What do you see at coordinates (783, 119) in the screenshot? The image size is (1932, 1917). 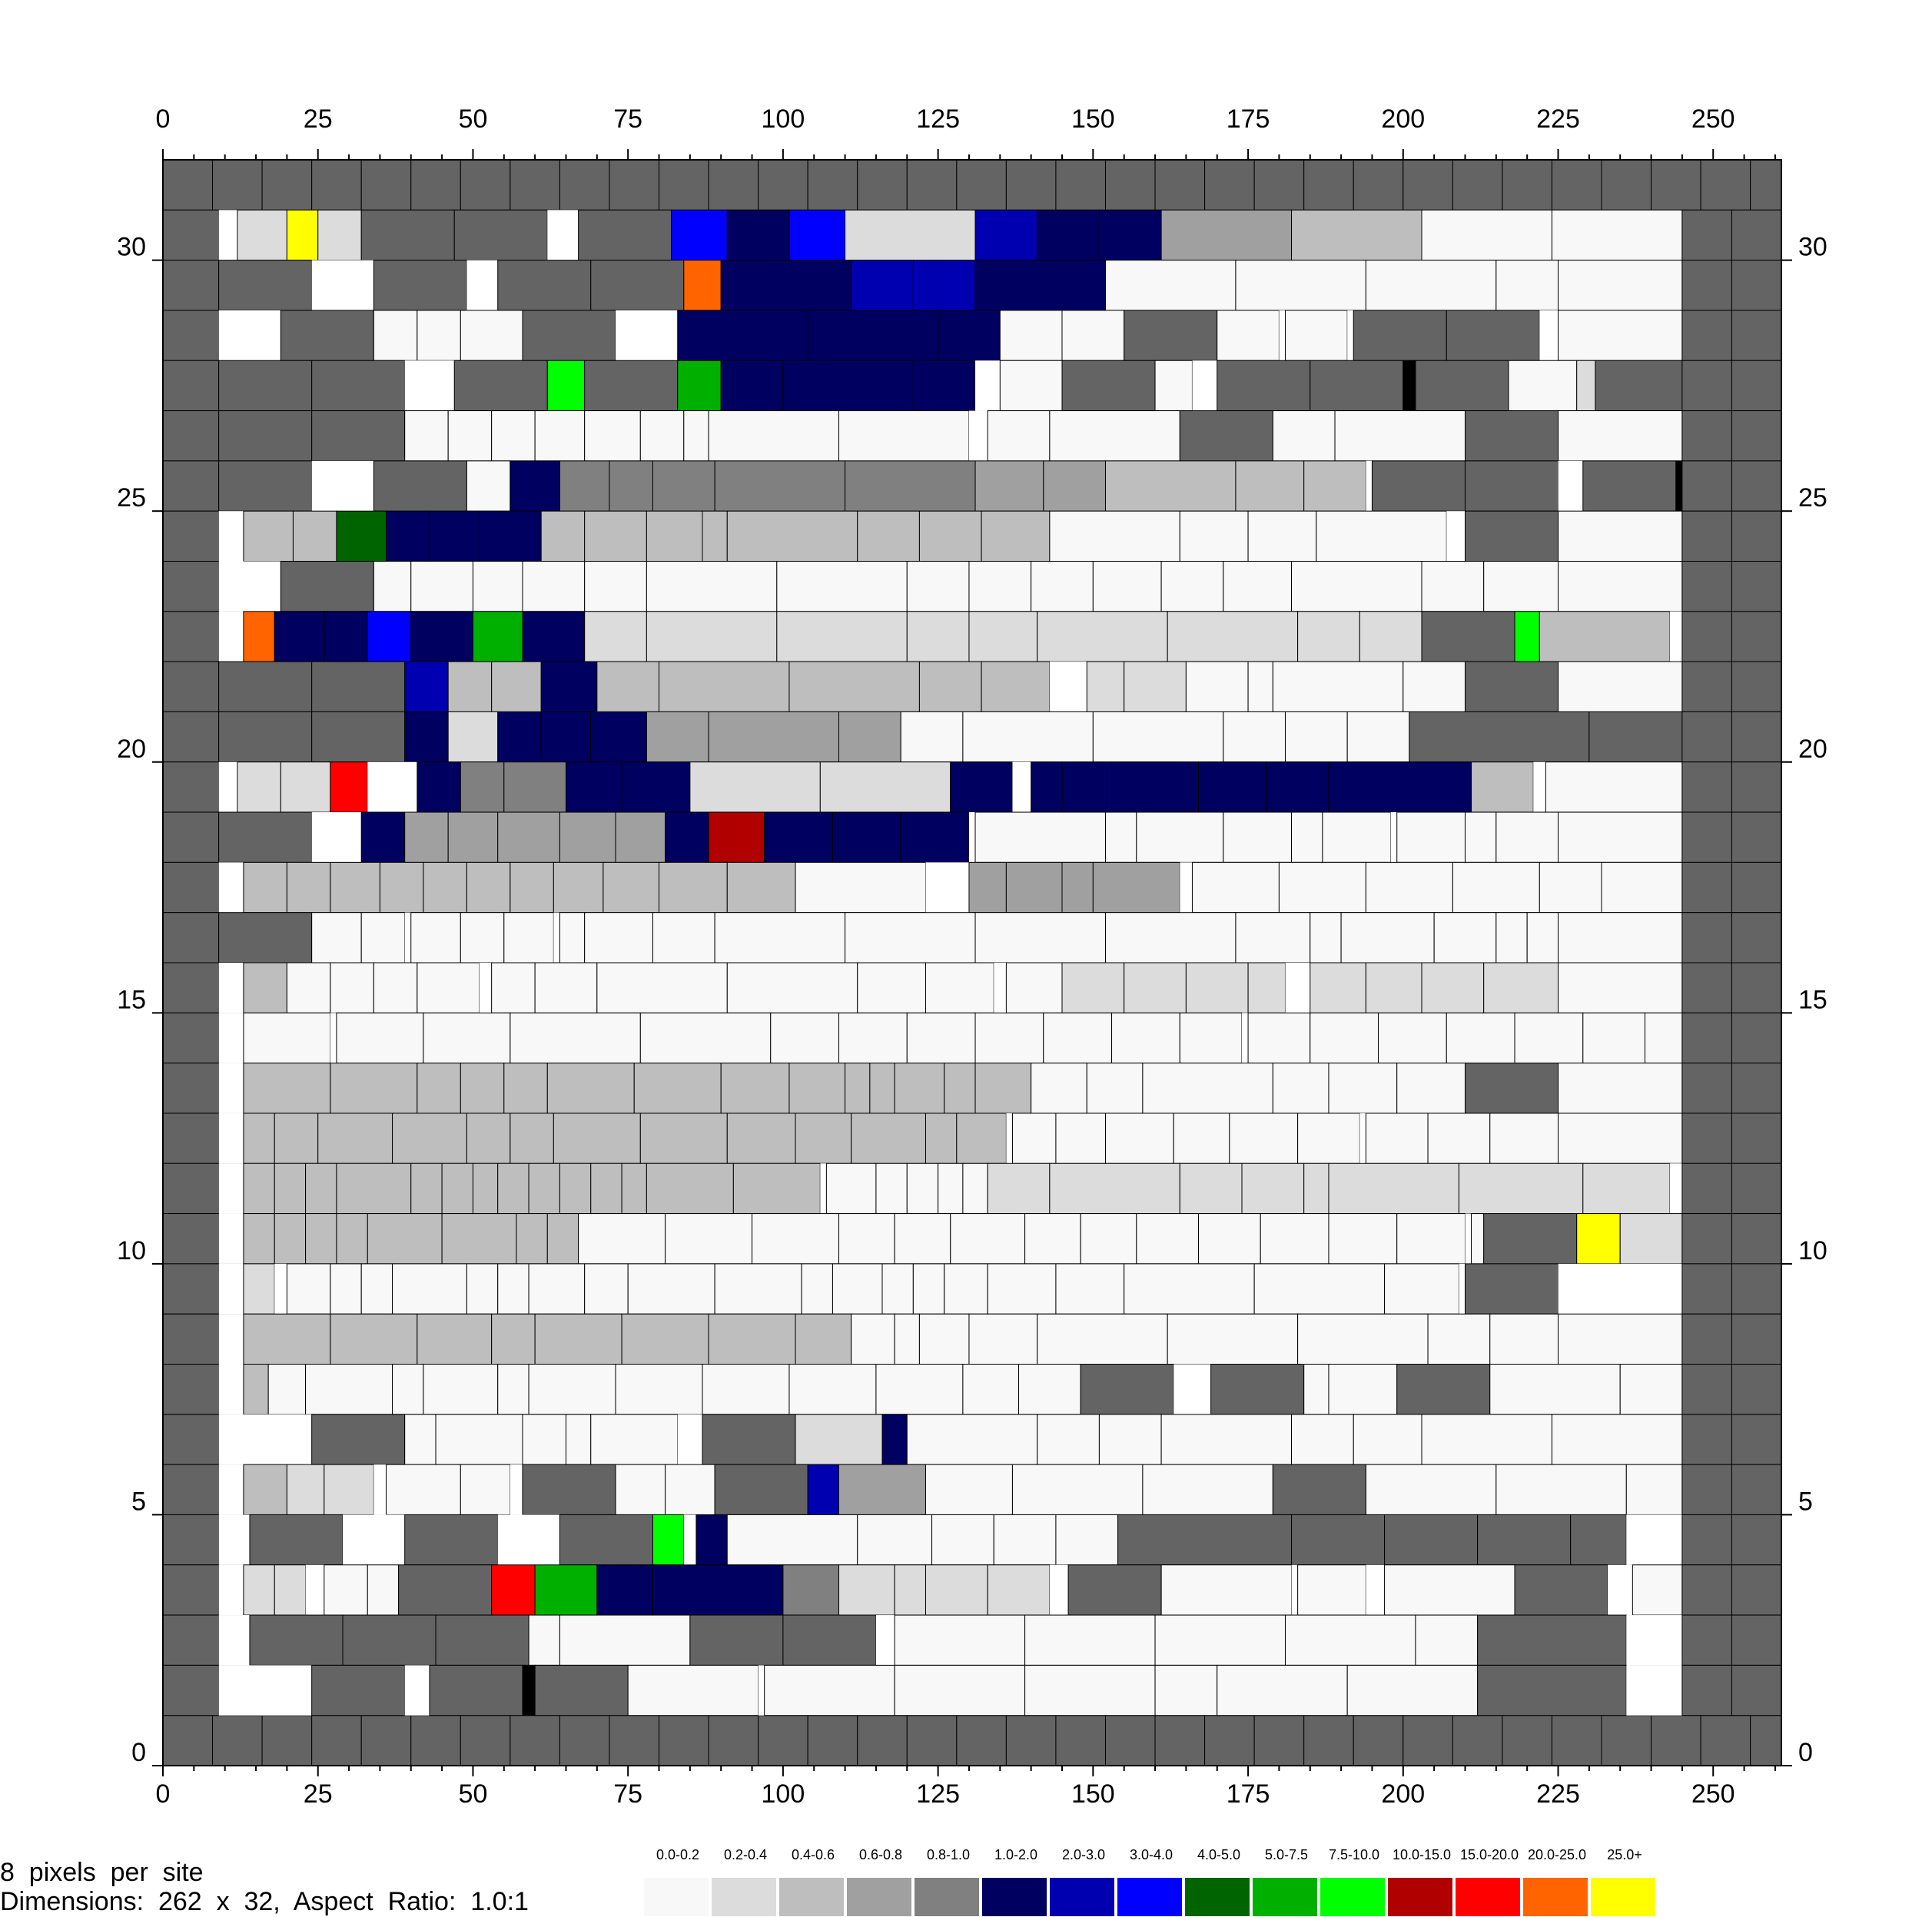 I see `x-tick-label-top: 100` at bounding box center [783, 119].